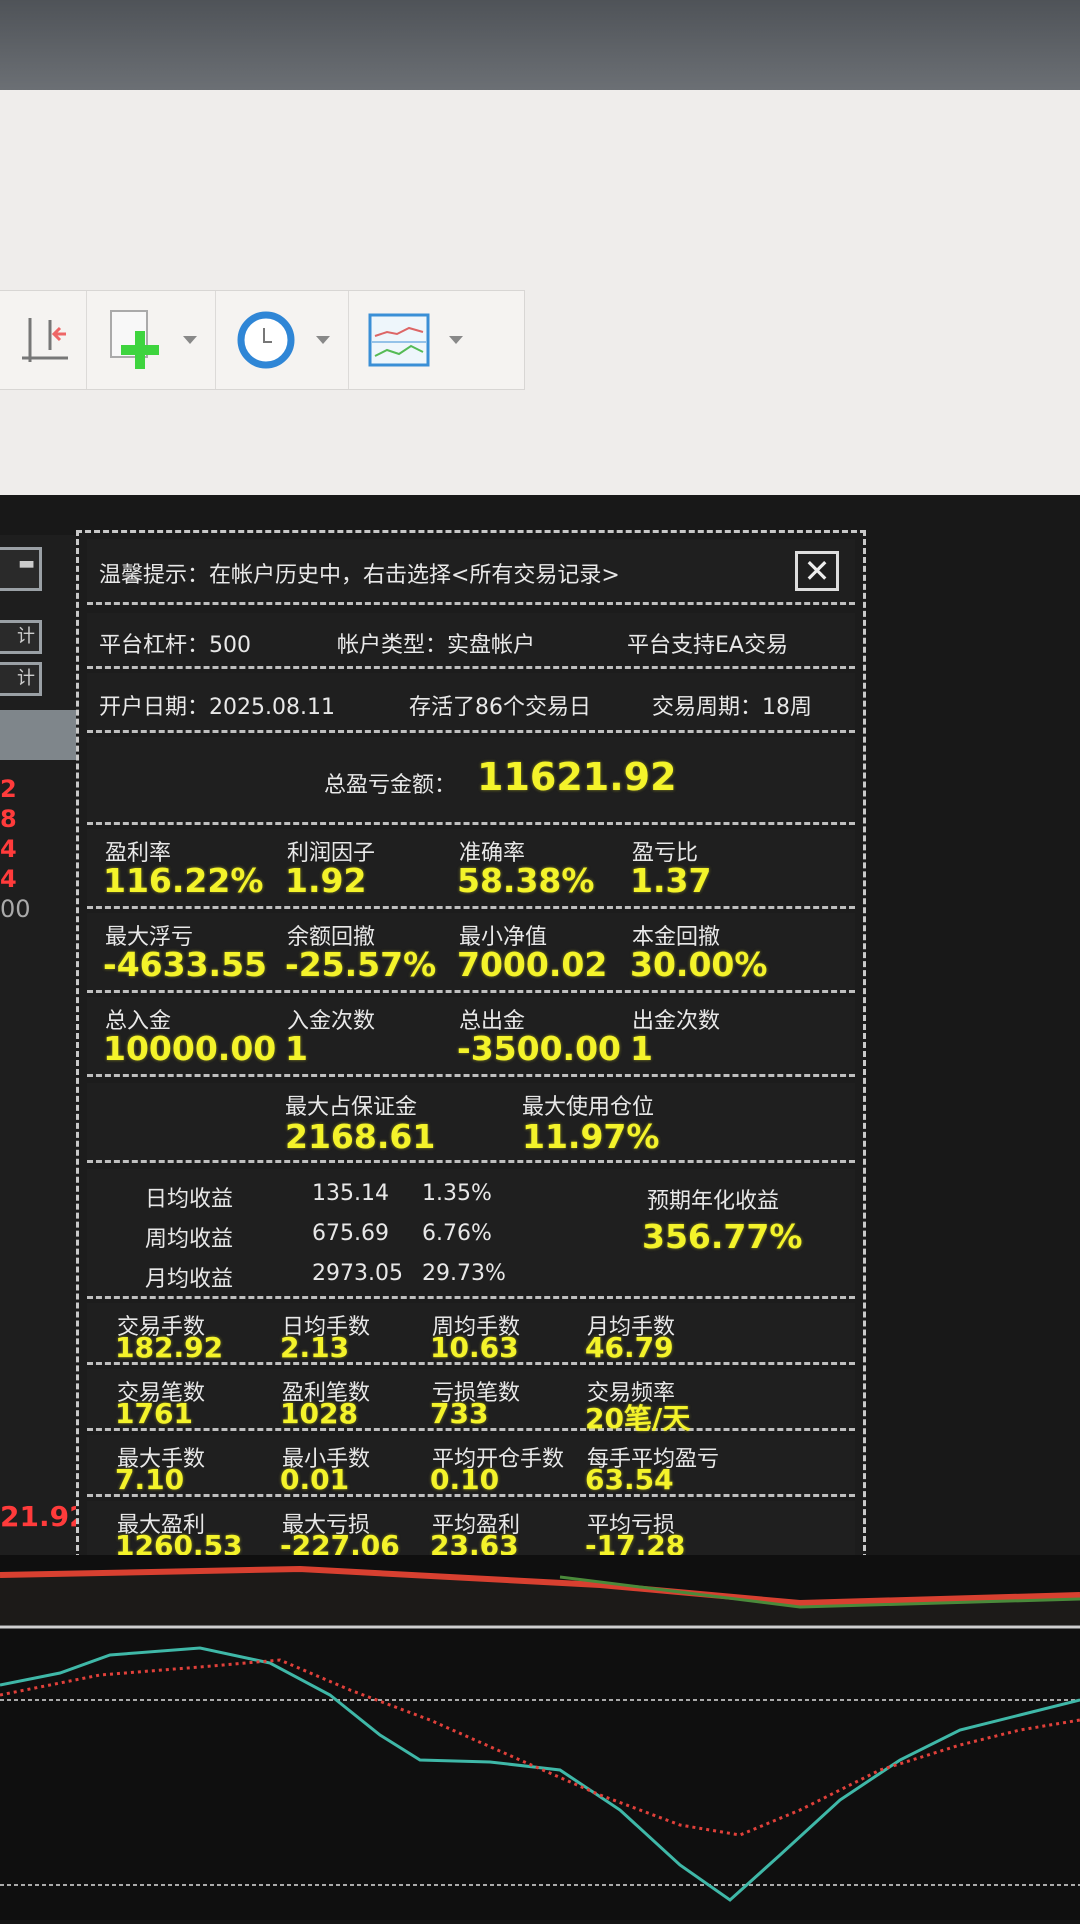 This screenshot has width=1080, height=1924. Describe the element at coordinates (326, 1525) in the screenshot. I see `stat-label: 最大亏损` at that location.